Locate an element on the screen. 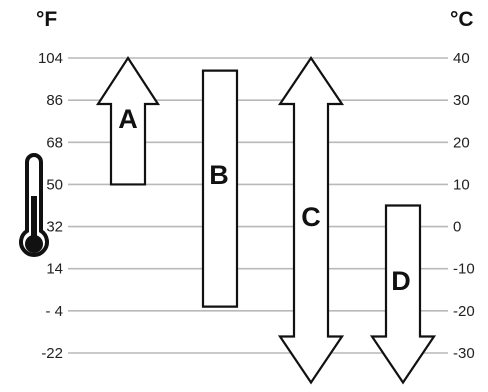 The image size is (488, 392). fahrenheit-tick-label: 14 is located at coordinates (54, 269).